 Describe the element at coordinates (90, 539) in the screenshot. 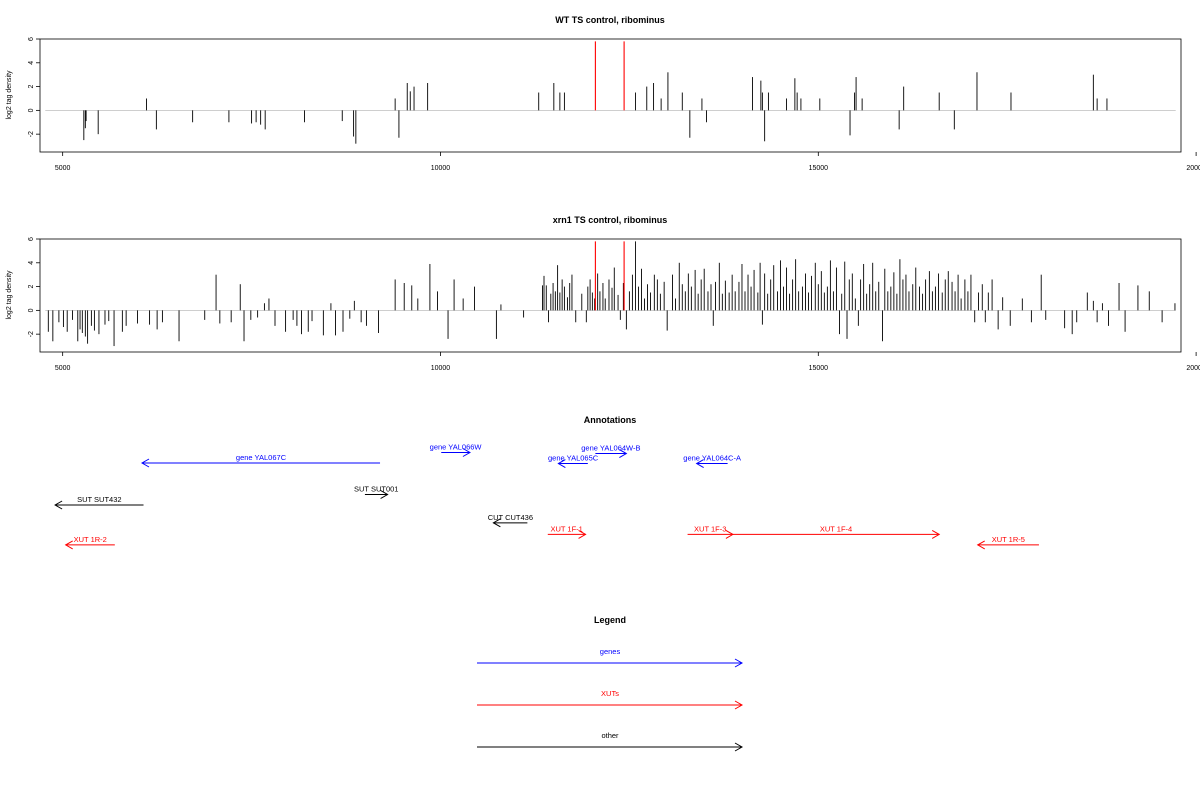

I see `annotation-label: XUT 1R-2` at that location.